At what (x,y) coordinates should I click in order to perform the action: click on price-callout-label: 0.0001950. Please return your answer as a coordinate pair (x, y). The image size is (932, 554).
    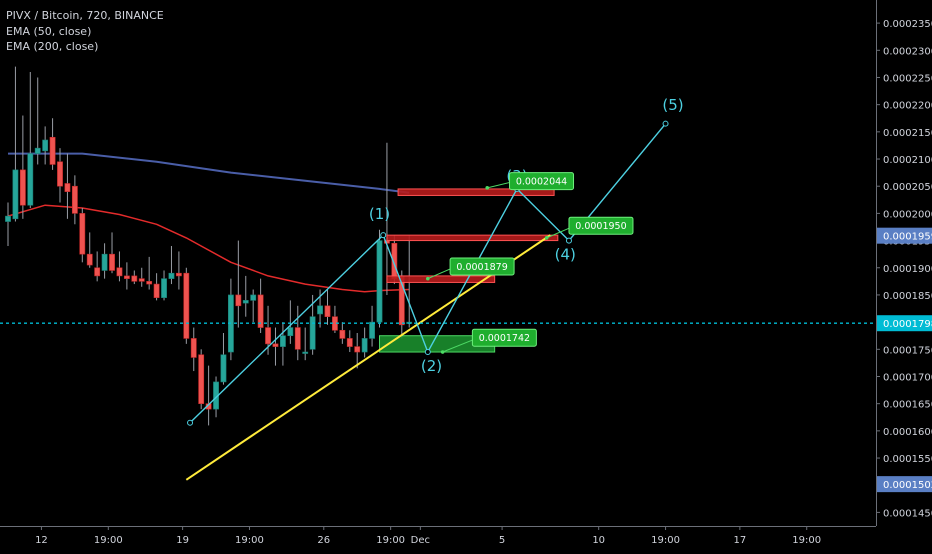
    Looking at the image, I should click on (600, 226).